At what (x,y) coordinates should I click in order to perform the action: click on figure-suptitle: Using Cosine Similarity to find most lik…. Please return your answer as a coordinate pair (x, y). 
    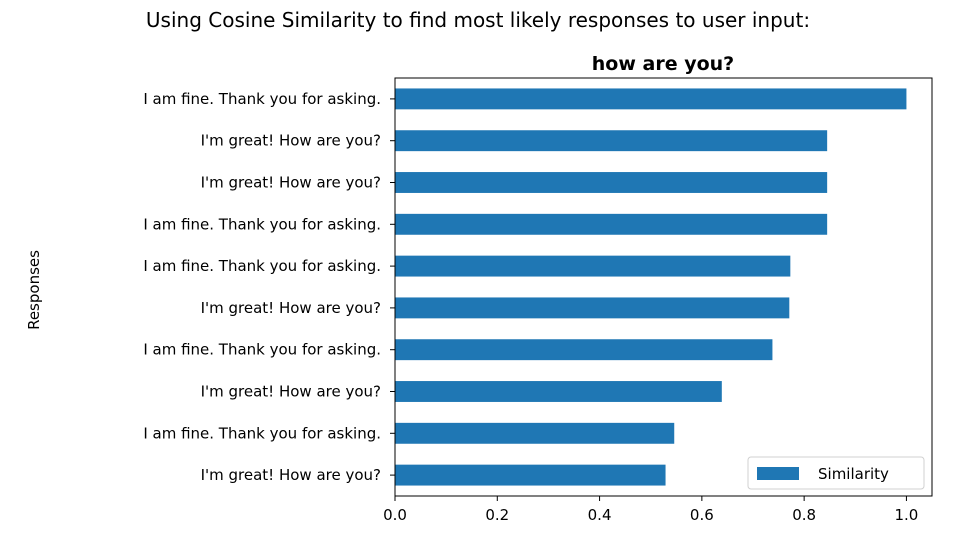
    Looking at the image, I should click on (478, 20).